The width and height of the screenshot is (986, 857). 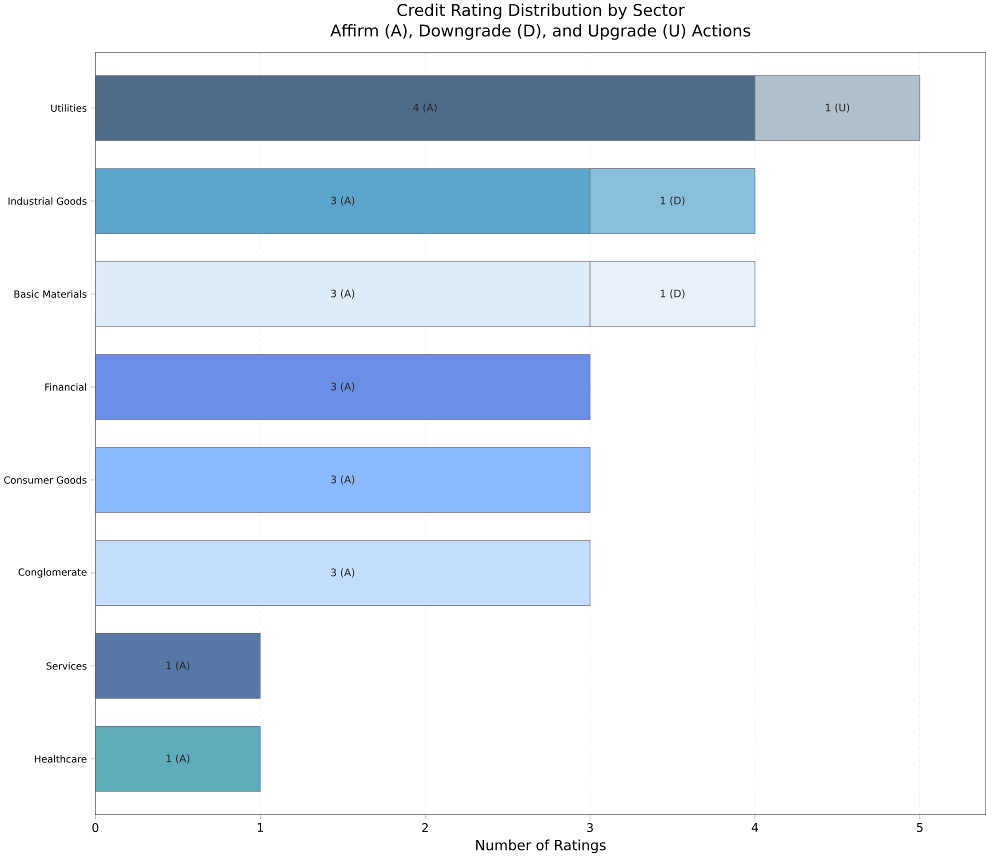 What do you see at coordinates (66, 666) in the screenshot?
I see `y-tick-label: Services` at bounding box center [66, 666].